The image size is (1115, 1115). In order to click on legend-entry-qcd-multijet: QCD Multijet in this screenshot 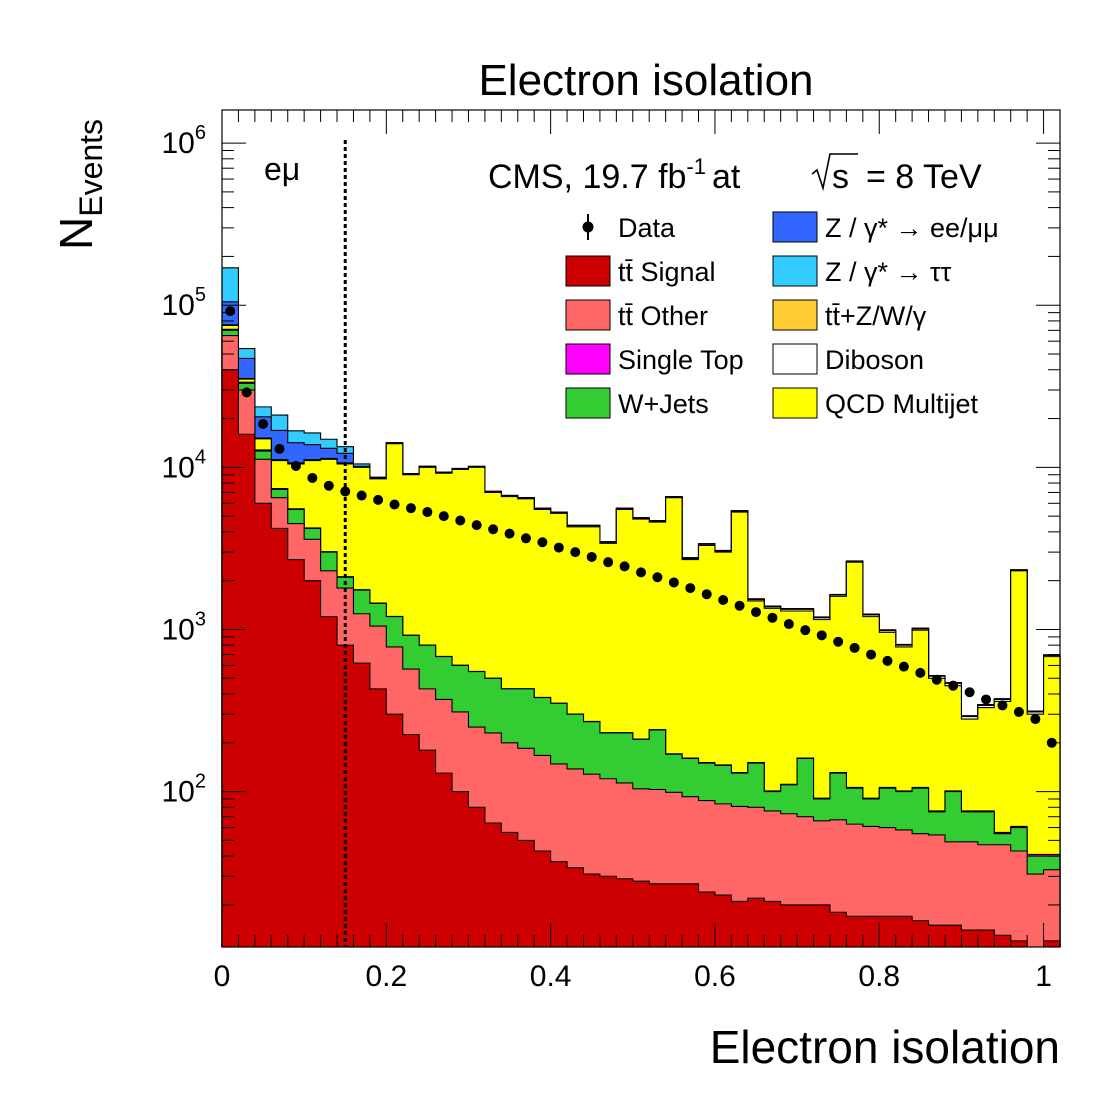, I will do `click(875, 403)`.